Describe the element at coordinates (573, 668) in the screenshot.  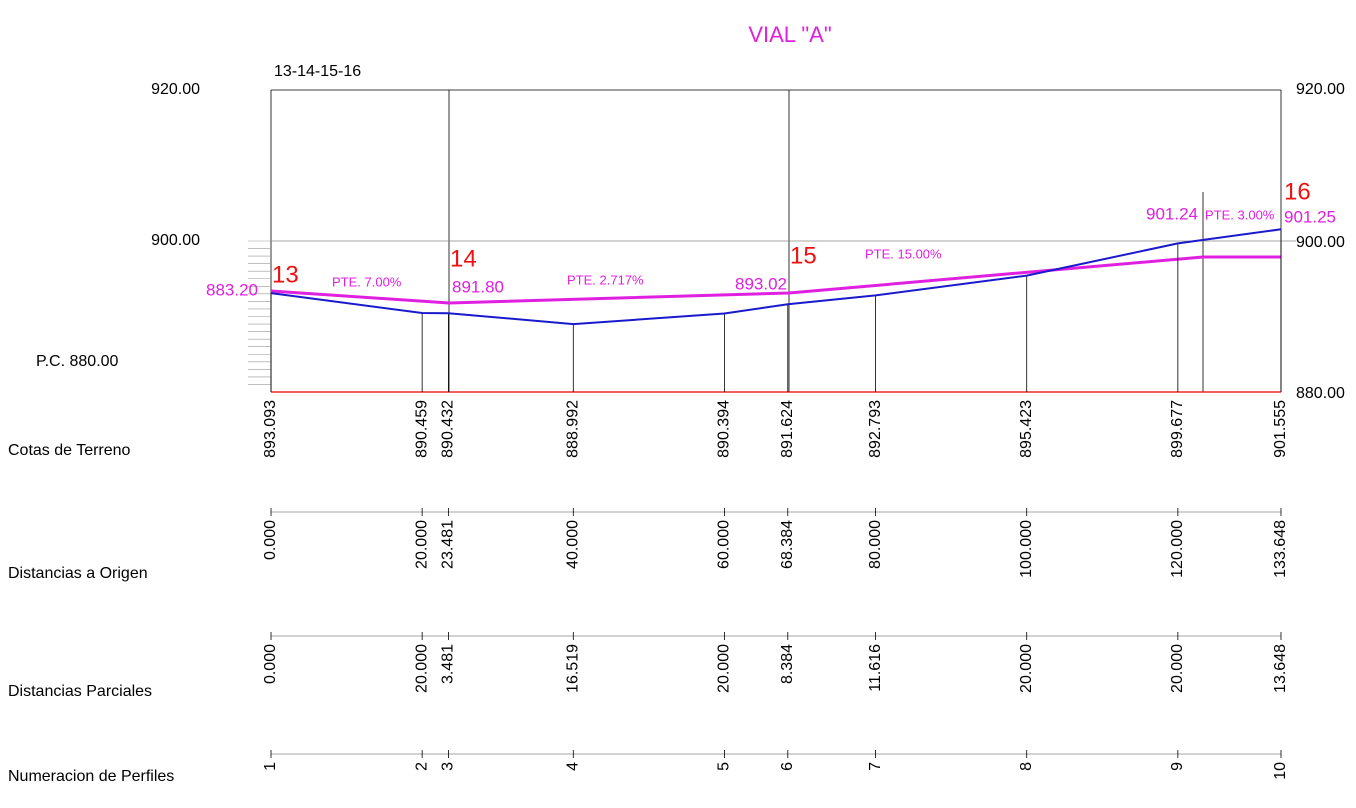
I see `profile-parcial: 16.519` at that location.